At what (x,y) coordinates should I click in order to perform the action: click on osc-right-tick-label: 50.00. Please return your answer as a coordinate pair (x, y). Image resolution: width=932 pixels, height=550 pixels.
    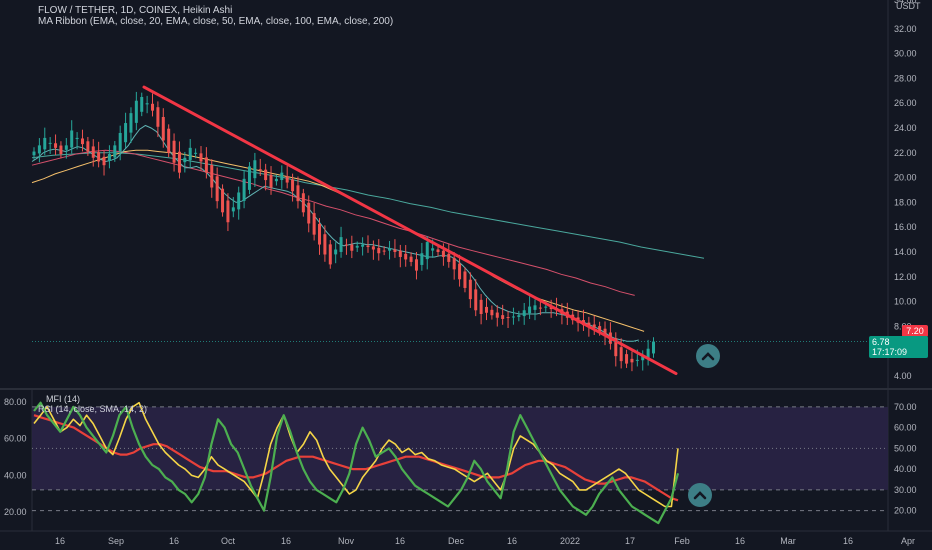
    Looking at the image, I should click on (905, 448).